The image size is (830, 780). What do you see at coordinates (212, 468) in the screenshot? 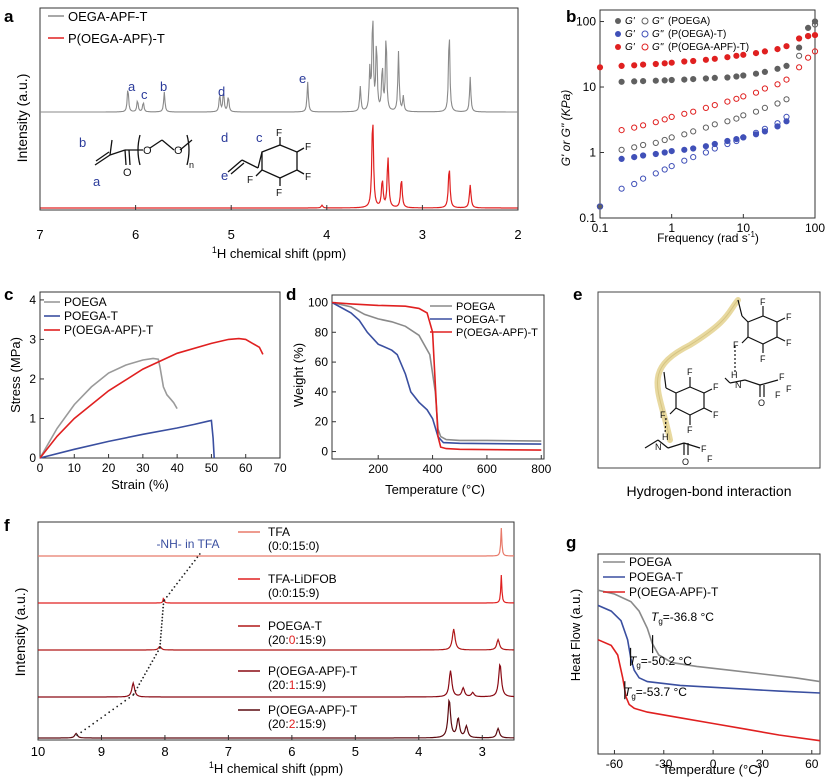
I see `x-tick-label: 50` at bounding box center [212, 468].